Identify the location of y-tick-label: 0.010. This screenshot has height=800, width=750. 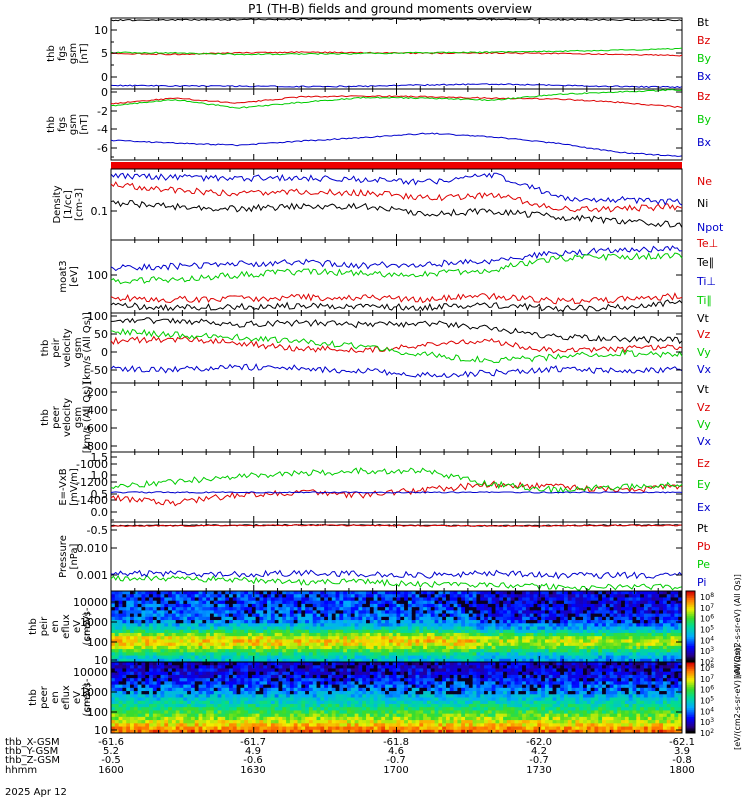
(93, 548).